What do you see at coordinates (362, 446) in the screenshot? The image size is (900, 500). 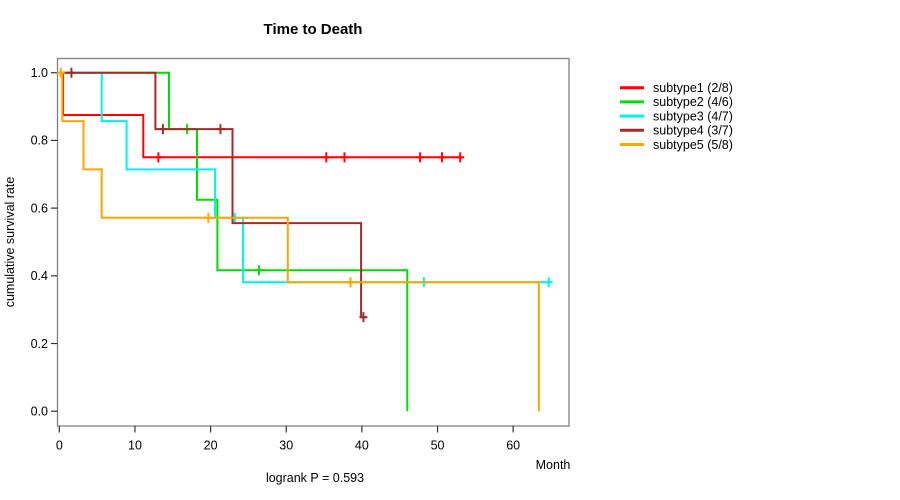 I see `x-tick-label: 40` at bounding box center [362, 446].